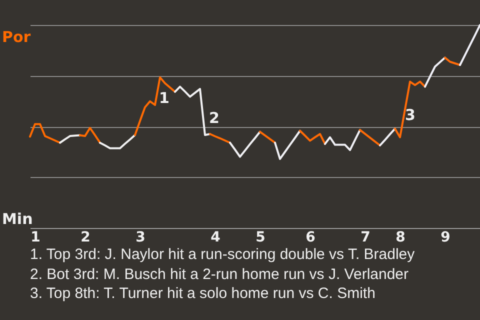 The image size is (480, 320). Describe the element at coordinates (141, 238) in the screenshot. I see `x-tick-label: 3` at that location.